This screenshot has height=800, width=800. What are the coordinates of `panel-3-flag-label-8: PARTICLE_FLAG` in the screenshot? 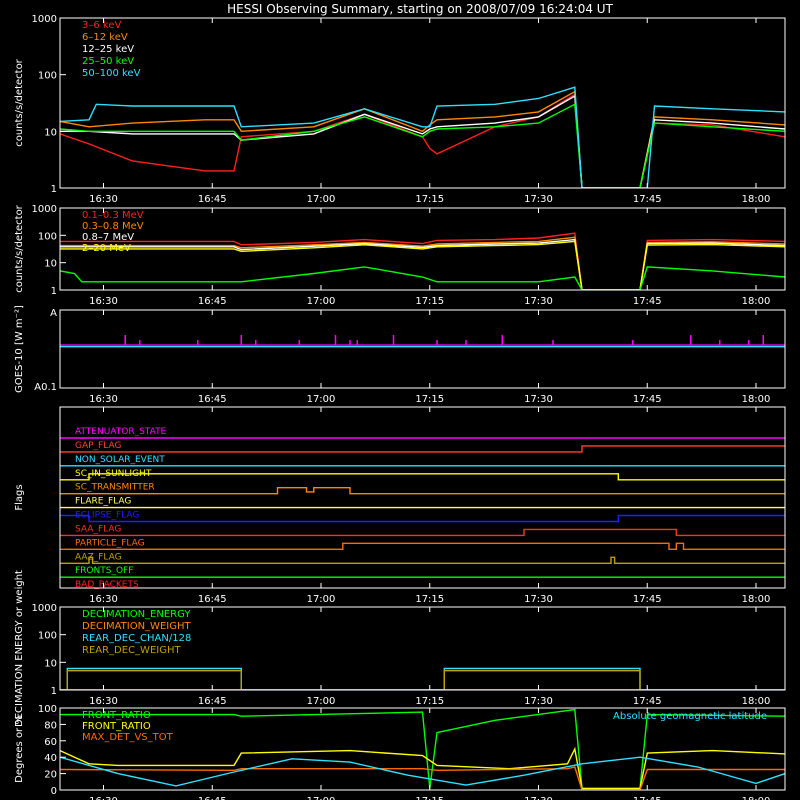 It's located at (110, 543).